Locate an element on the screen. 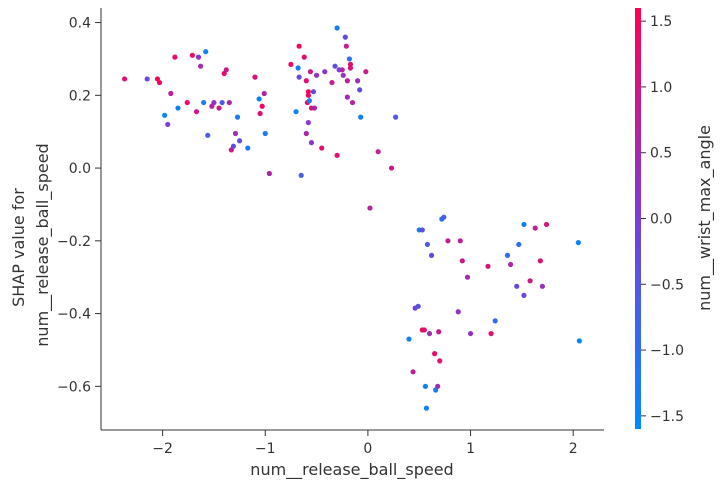  y-tick-label: 0.4 is located at coordinates (80, 24).